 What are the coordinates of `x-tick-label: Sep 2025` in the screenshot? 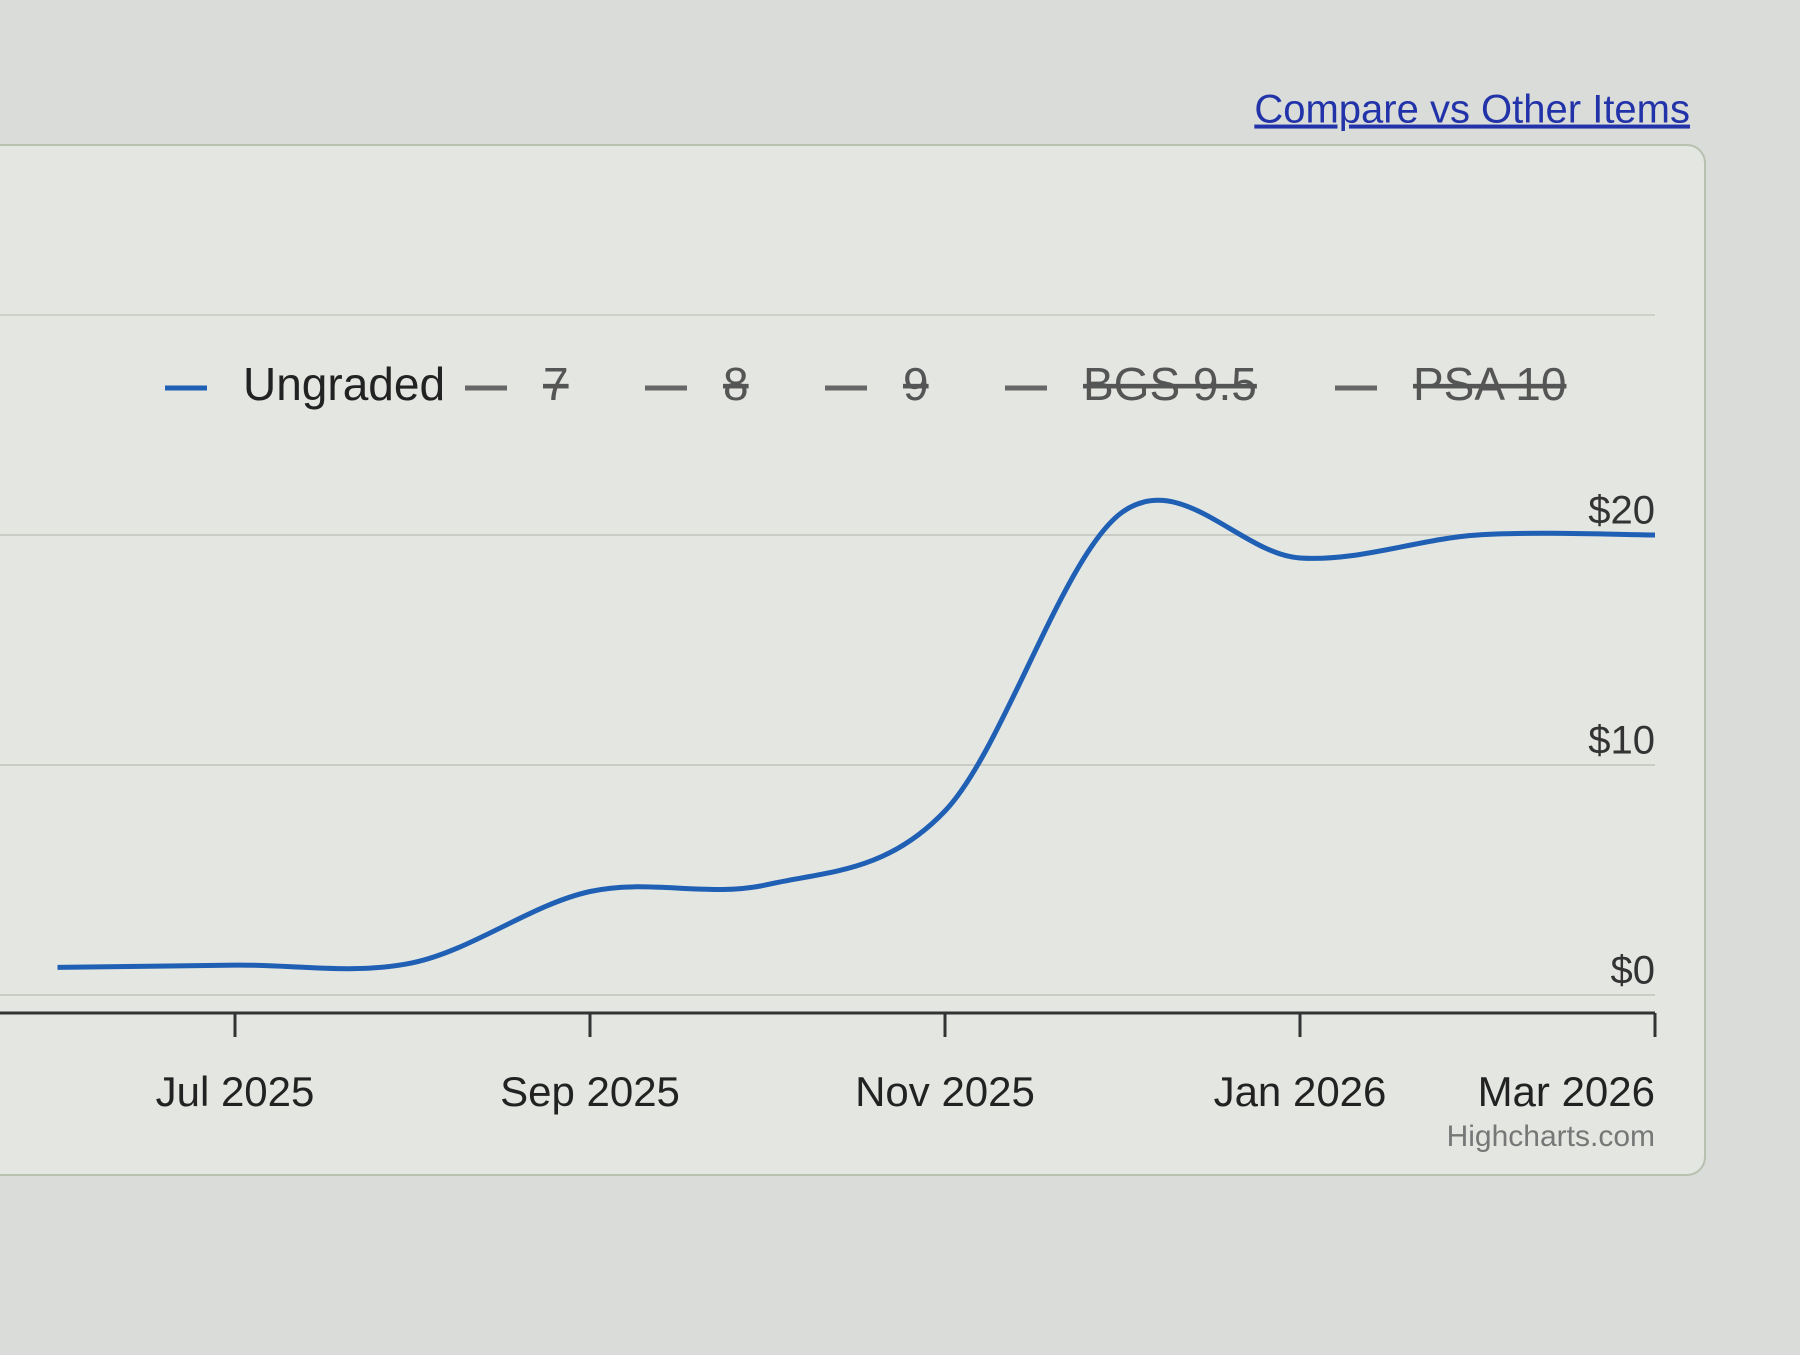 It's located at (590, 1091).